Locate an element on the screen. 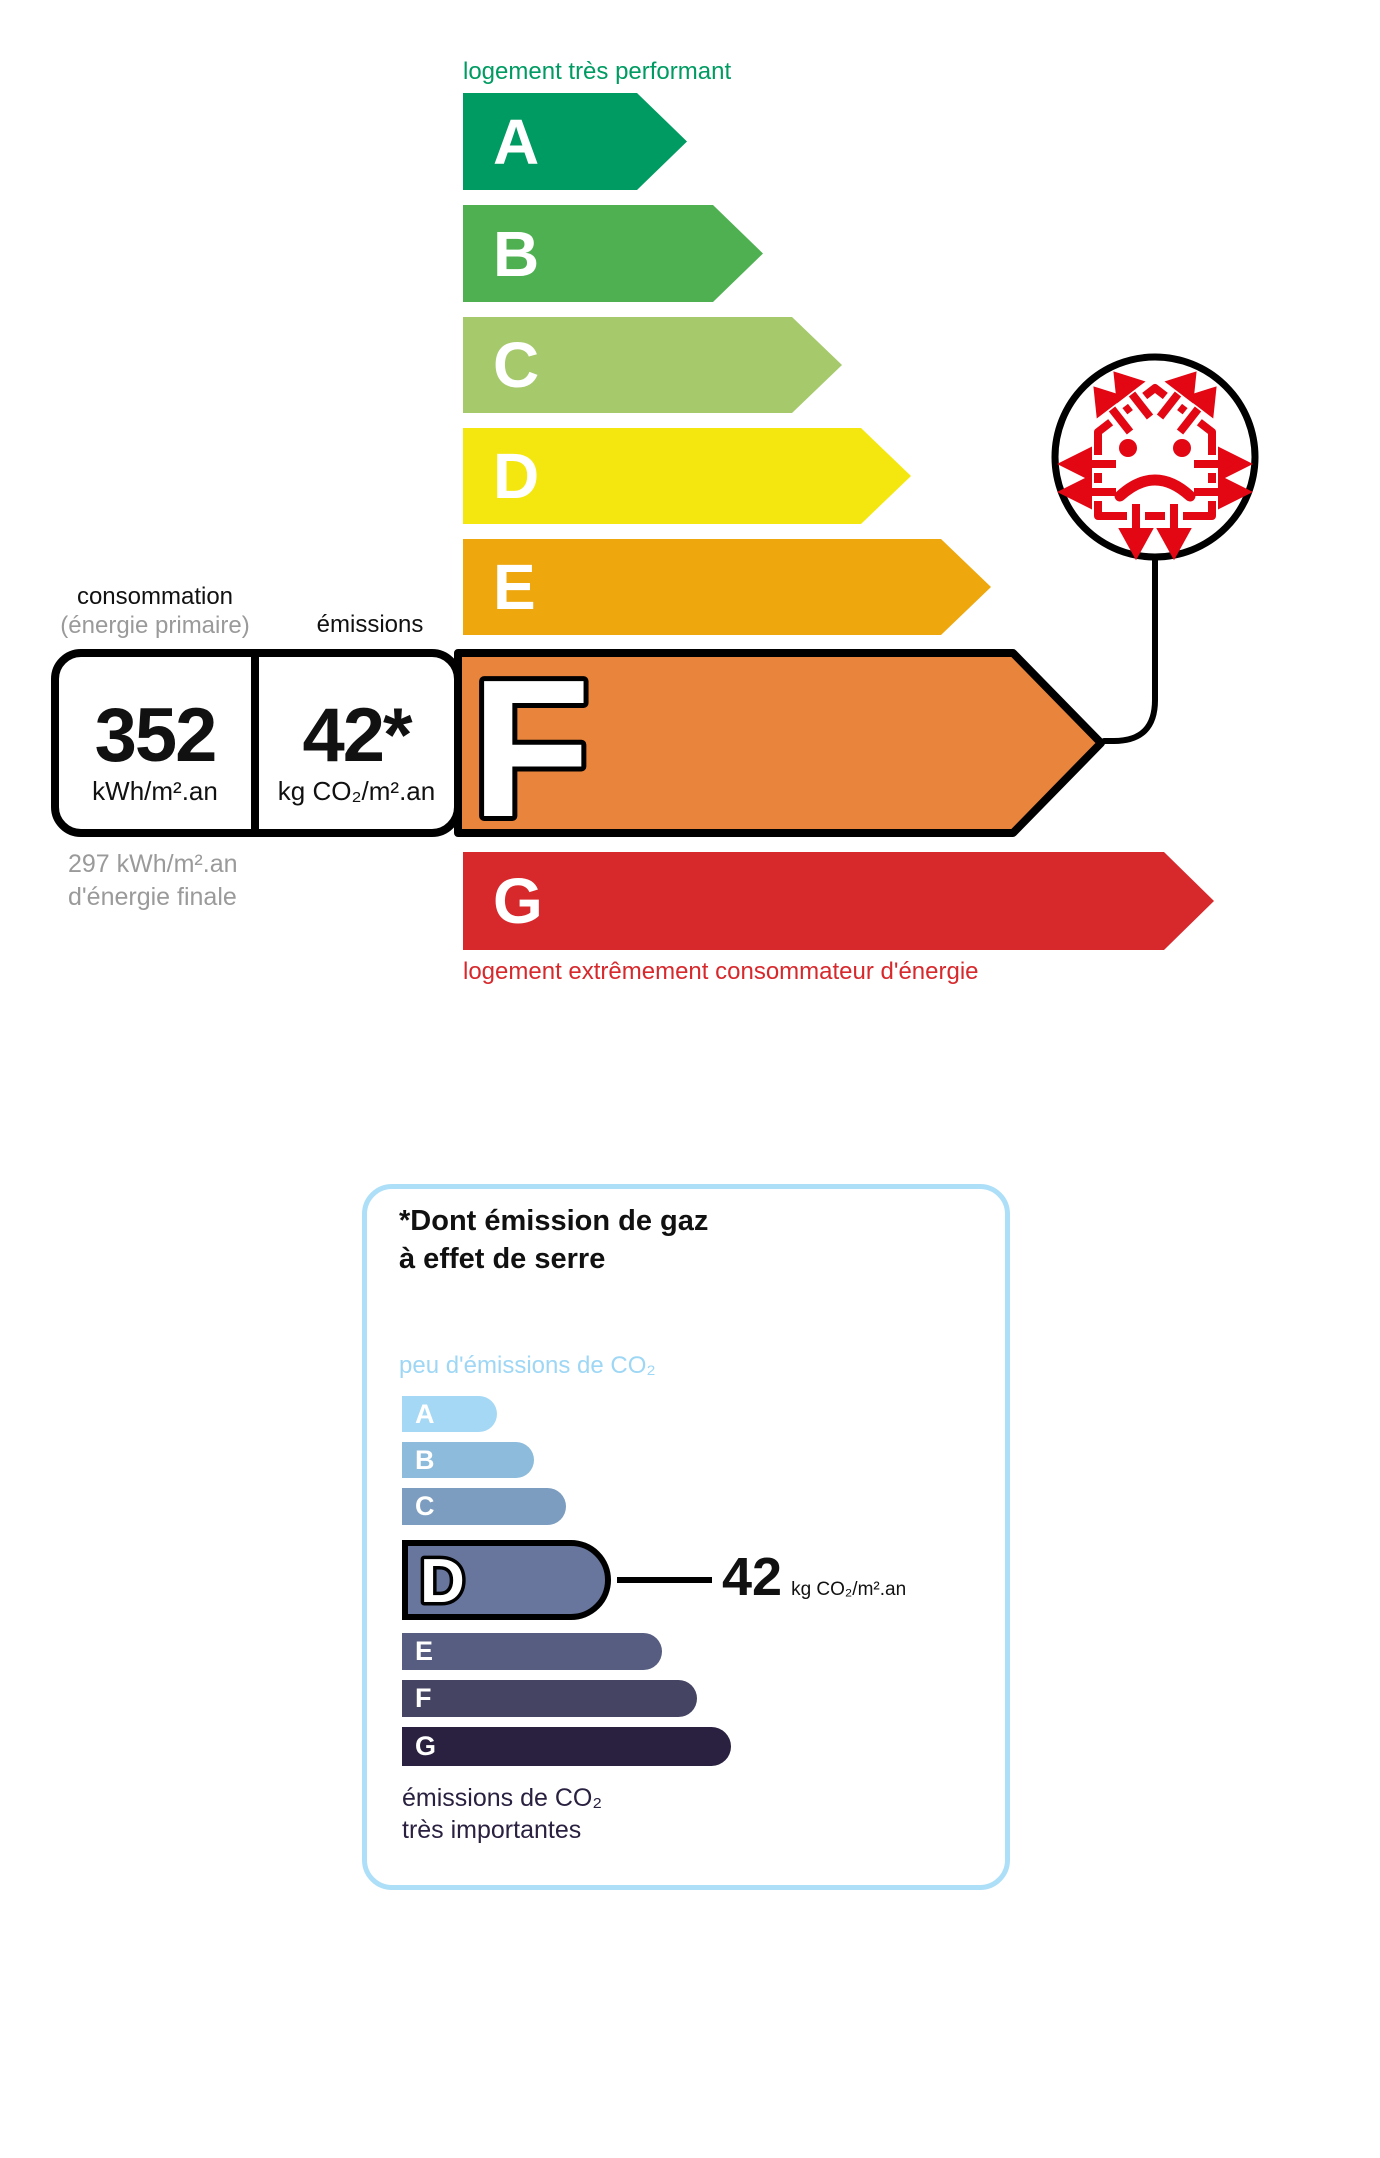 This screenshot has height=2158, width=1380. co2-class-letter: A is located at coordinates (425, 1413).